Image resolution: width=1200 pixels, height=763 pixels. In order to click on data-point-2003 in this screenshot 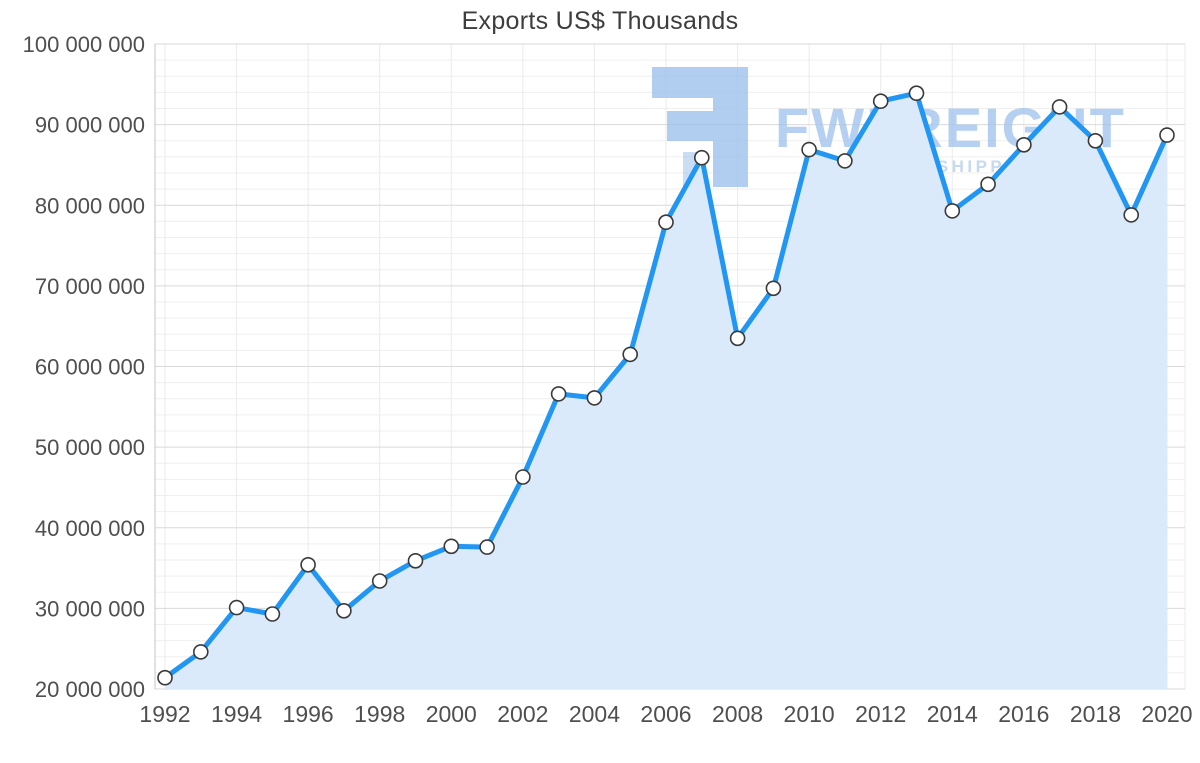, I will do `click(558, 394)`.